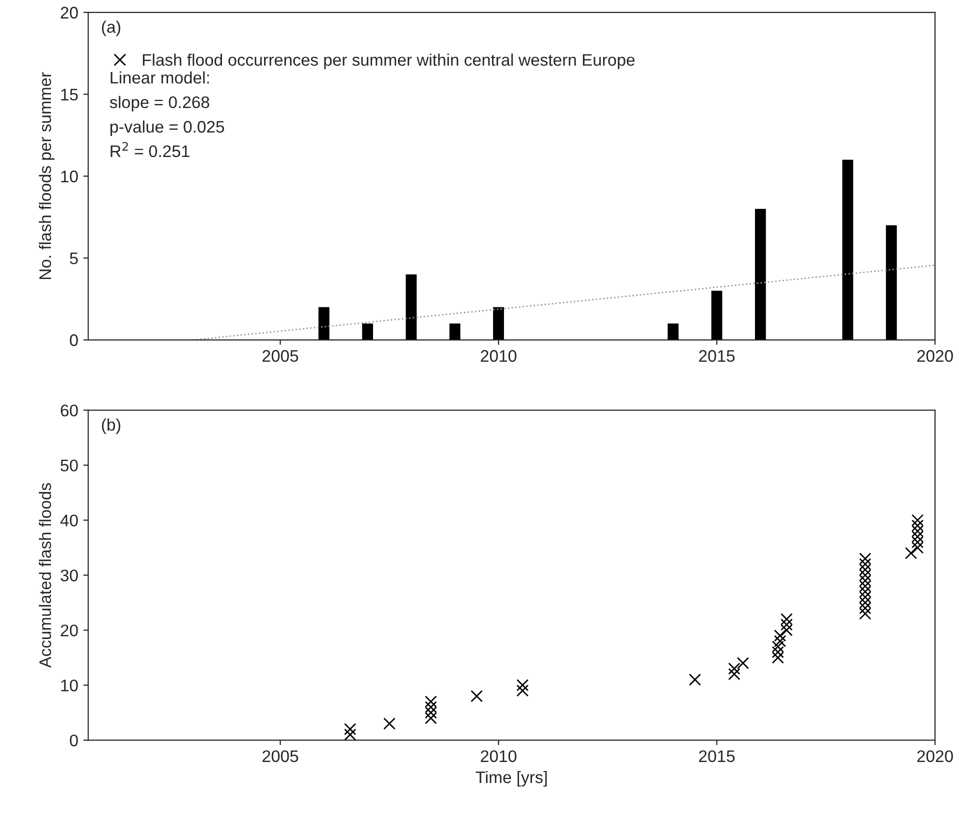 This screenshot has width=959, height=827. I want to click on y-tick-label: 60, so click(69, 410).